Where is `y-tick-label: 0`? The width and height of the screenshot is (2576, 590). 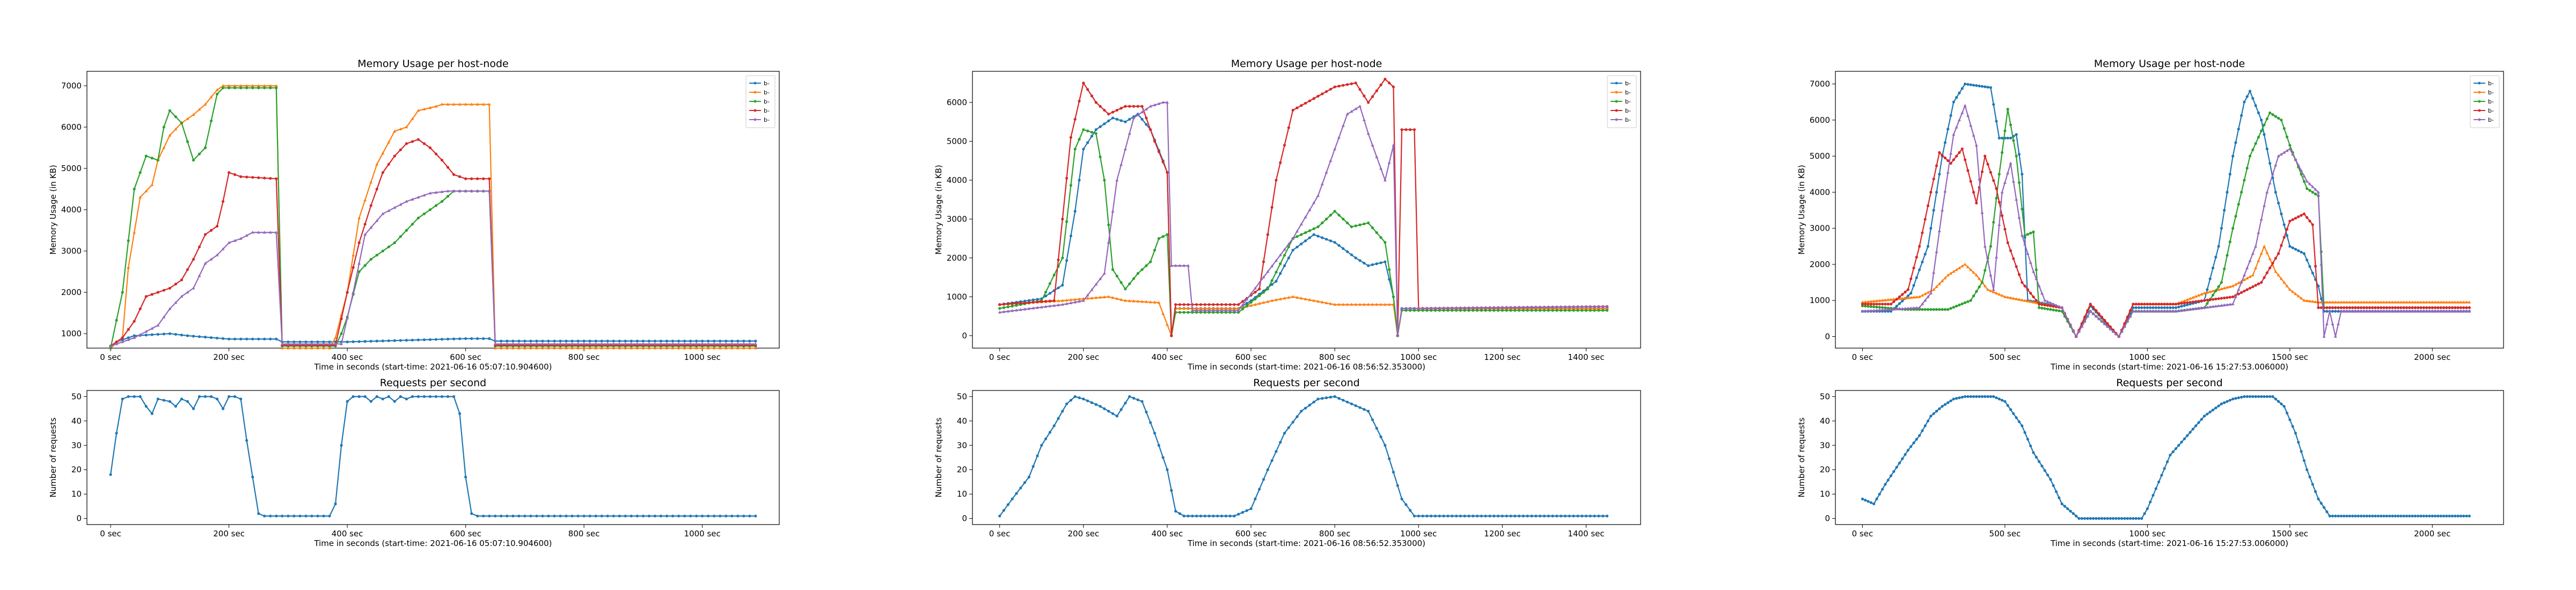
y-tick-label: 0 is located at coordinates (1827, 518).